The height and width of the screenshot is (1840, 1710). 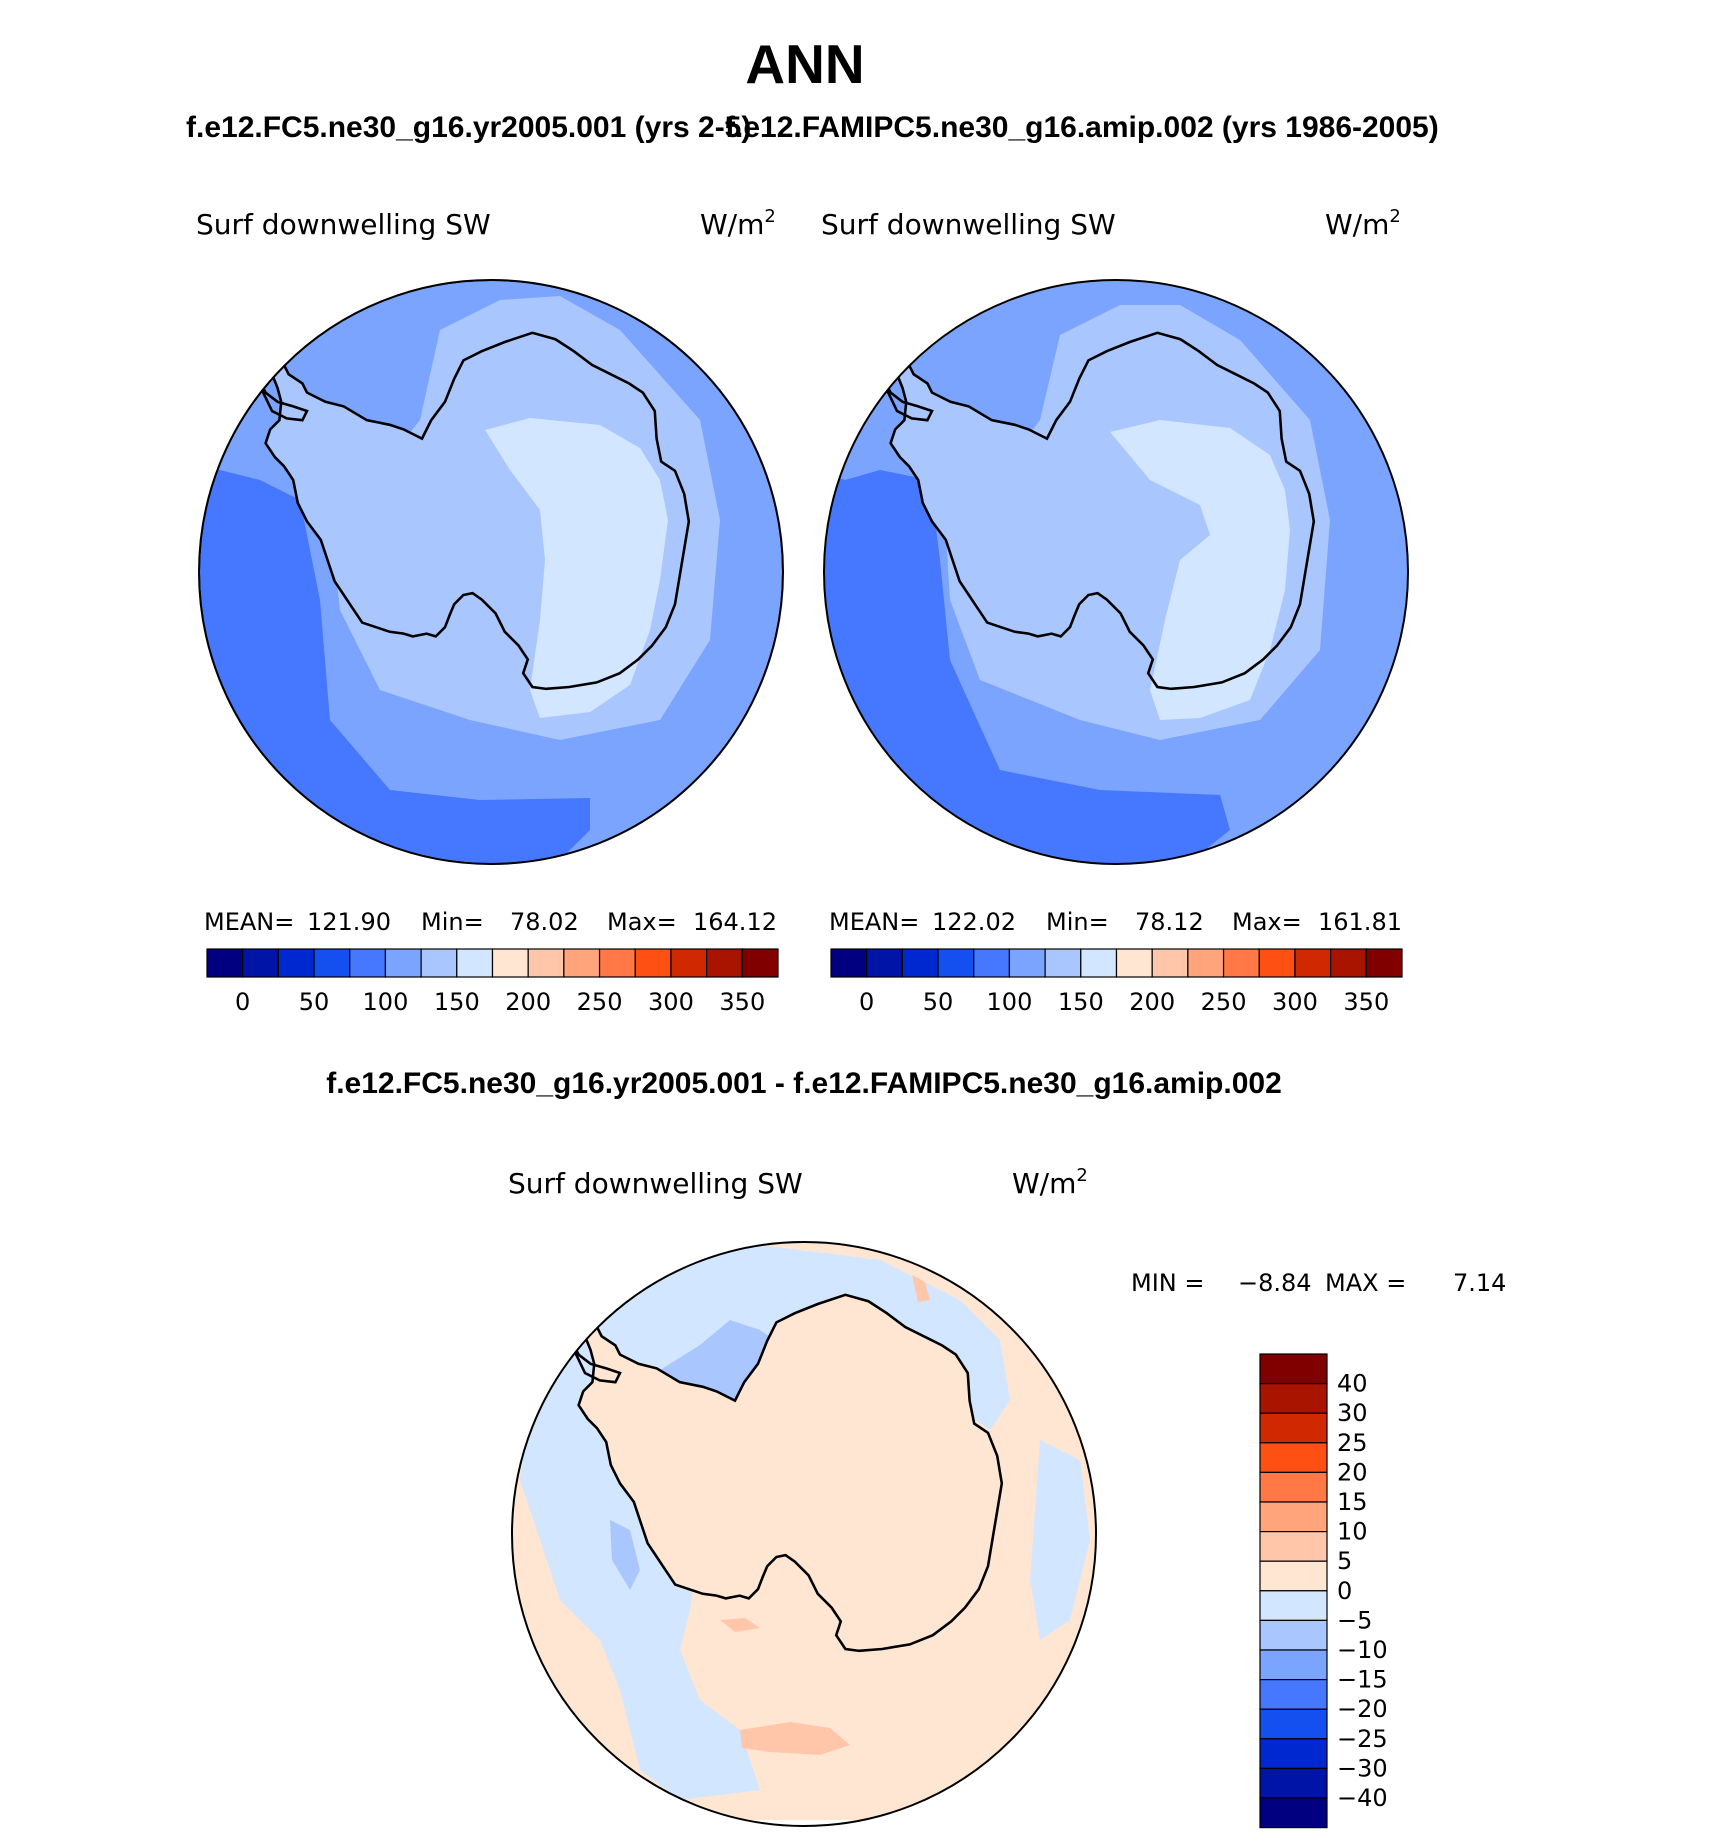 What do you see at coordinates (804, 1534) in the screenshot?
I see `diff-map-border` at bounding box center [804, 1534].